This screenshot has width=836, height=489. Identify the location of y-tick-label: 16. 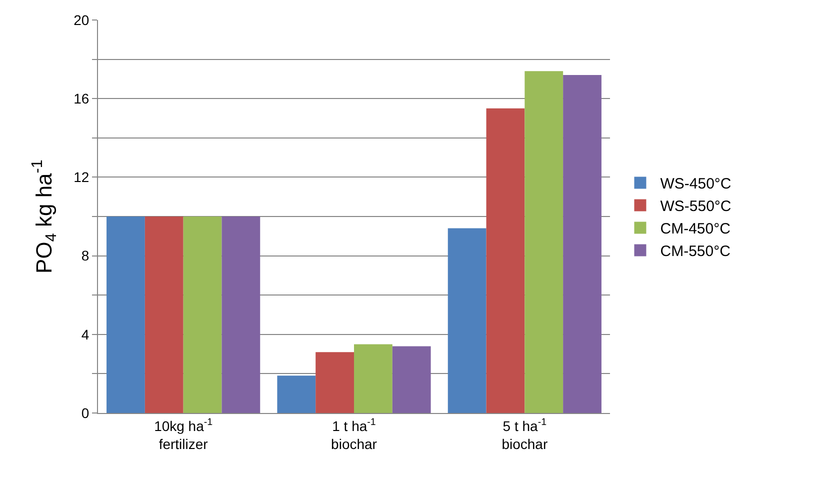
(82, 98).